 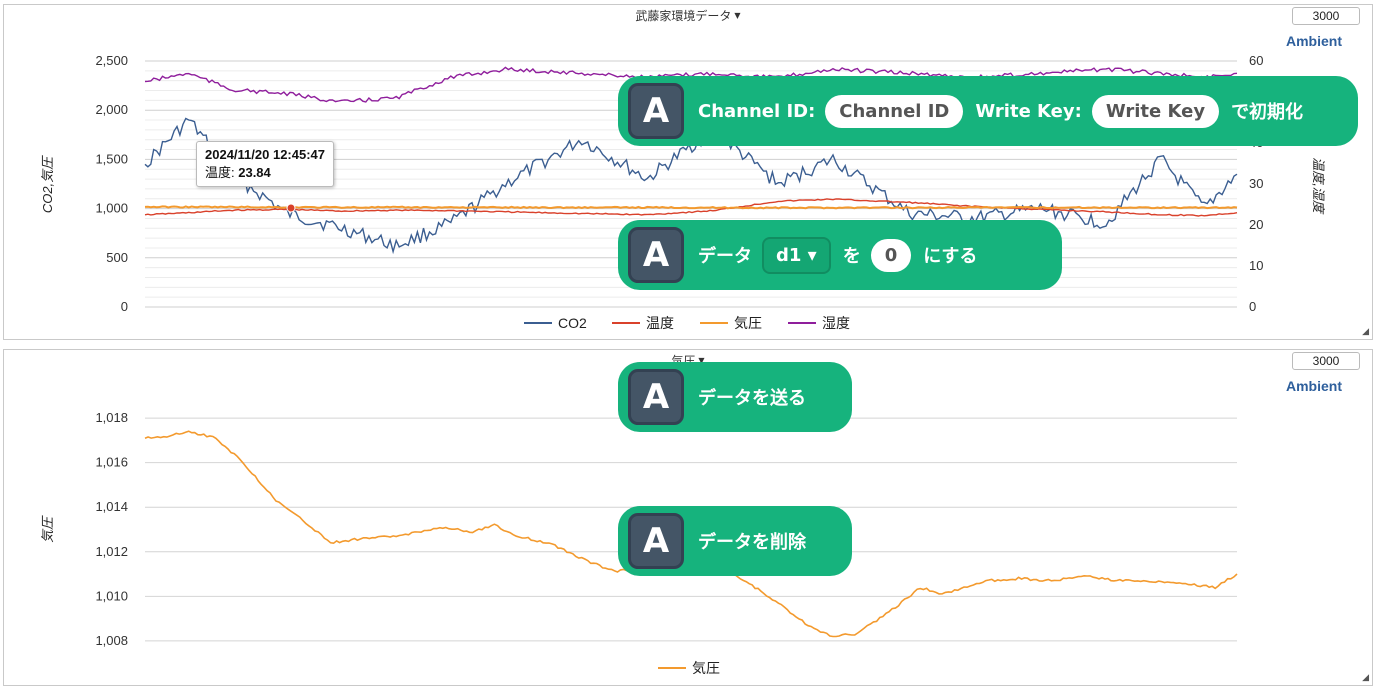 What do you see at coordinates (222, 172) in the screenshot?
I see `tooltip-label: 温度:` at bounding box center [222, 172].